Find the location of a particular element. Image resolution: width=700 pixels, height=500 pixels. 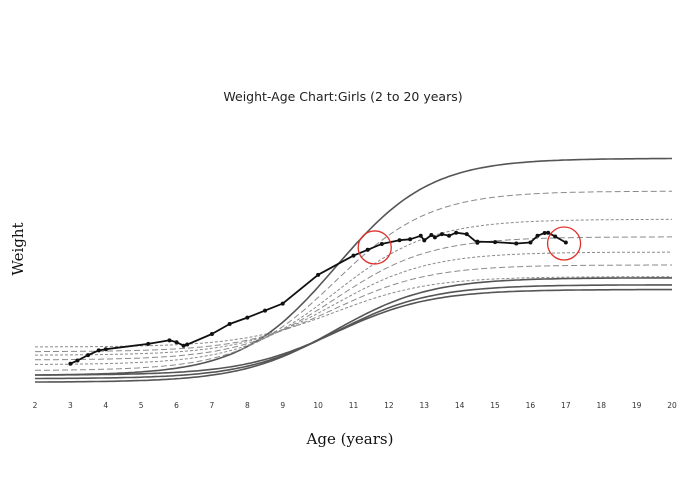

x-tick-label: 9 is located at coordinates (282, 405).